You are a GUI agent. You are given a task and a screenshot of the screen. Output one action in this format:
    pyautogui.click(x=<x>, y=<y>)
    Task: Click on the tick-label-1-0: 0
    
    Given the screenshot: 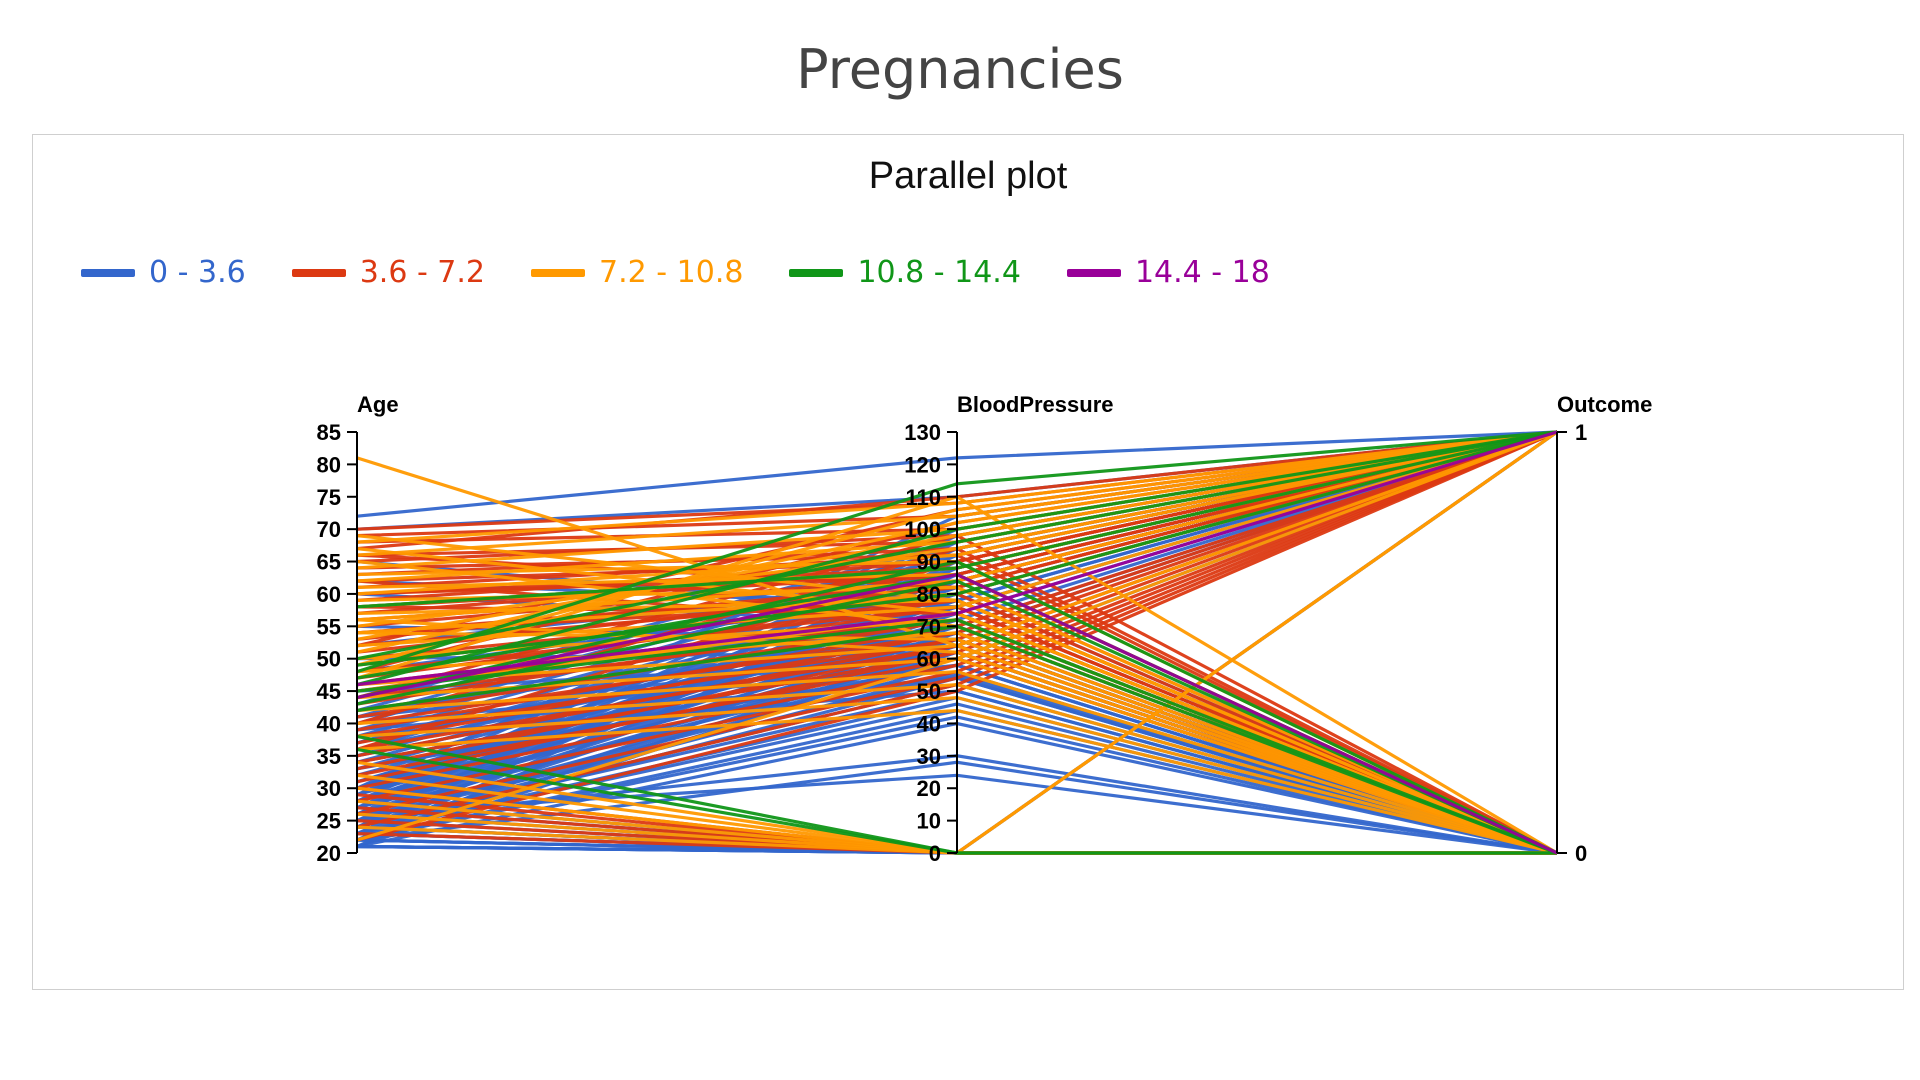 What is the action you would take?
    pyautogui.click(x=935, y=853)
    